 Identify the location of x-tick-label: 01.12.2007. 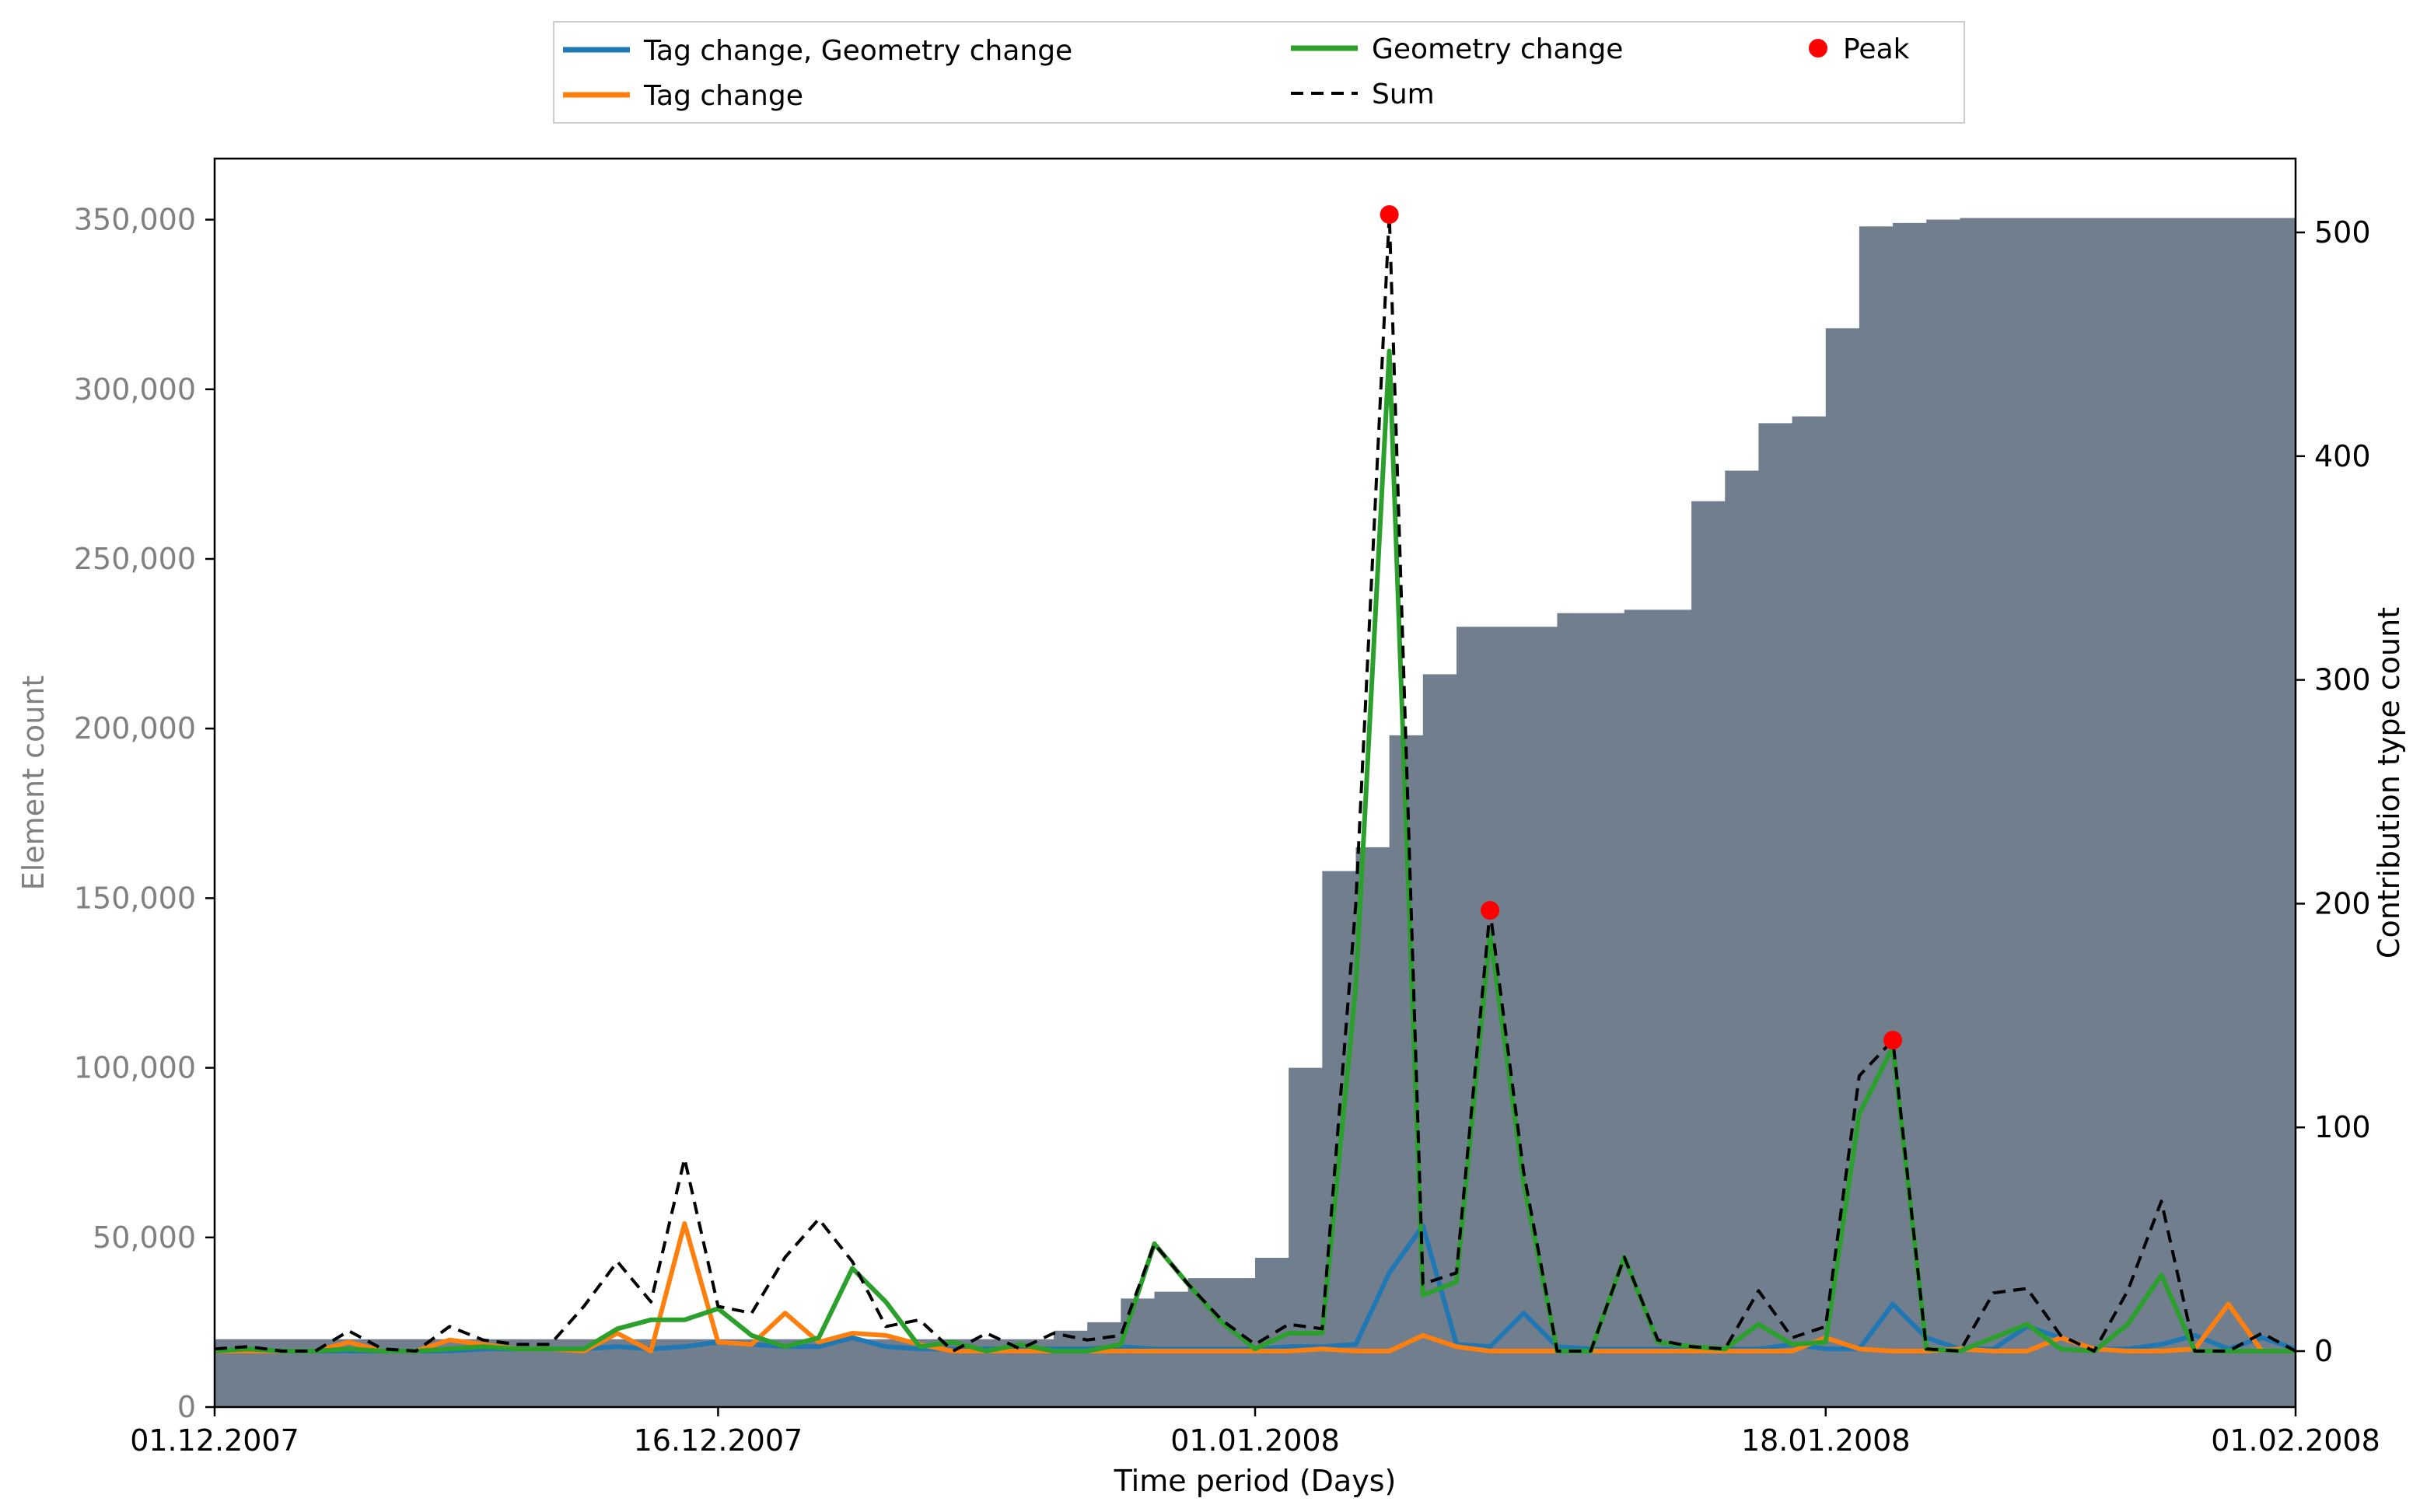
(214, 1440).